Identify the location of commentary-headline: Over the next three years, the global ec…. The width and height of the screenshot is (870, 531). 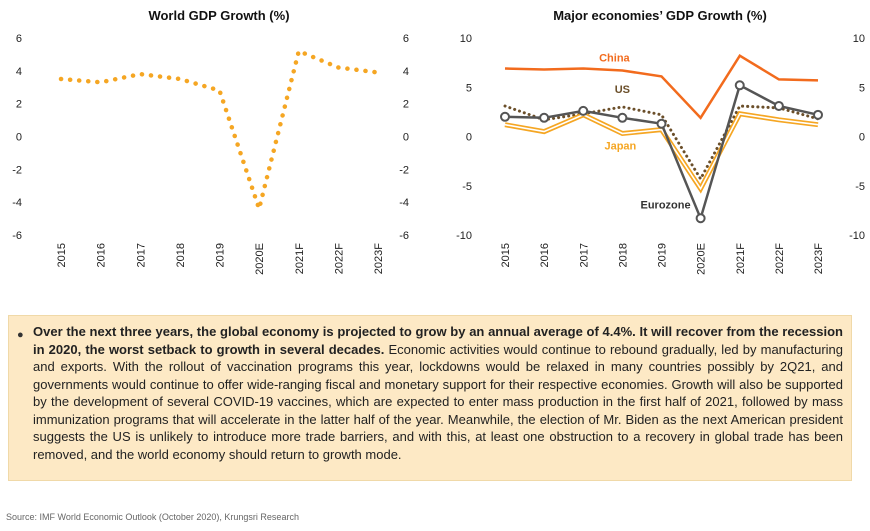
(438, 340).